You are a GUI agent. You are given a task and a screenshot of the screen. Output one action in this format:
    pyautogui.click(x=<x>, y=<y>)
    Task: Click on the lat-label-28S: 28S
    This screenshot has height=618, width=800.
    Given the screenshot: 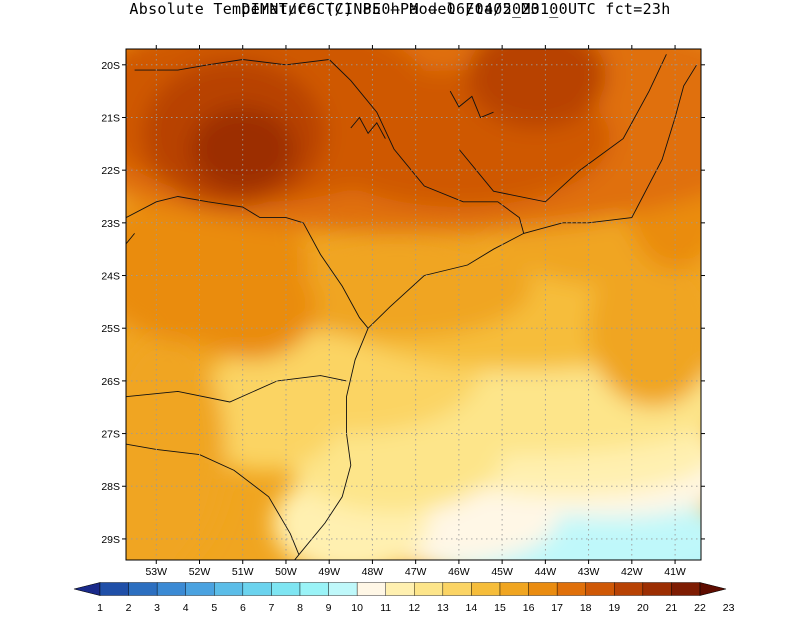 What is the action you would take?
    pyautogui.click(x=110, y=487)
    